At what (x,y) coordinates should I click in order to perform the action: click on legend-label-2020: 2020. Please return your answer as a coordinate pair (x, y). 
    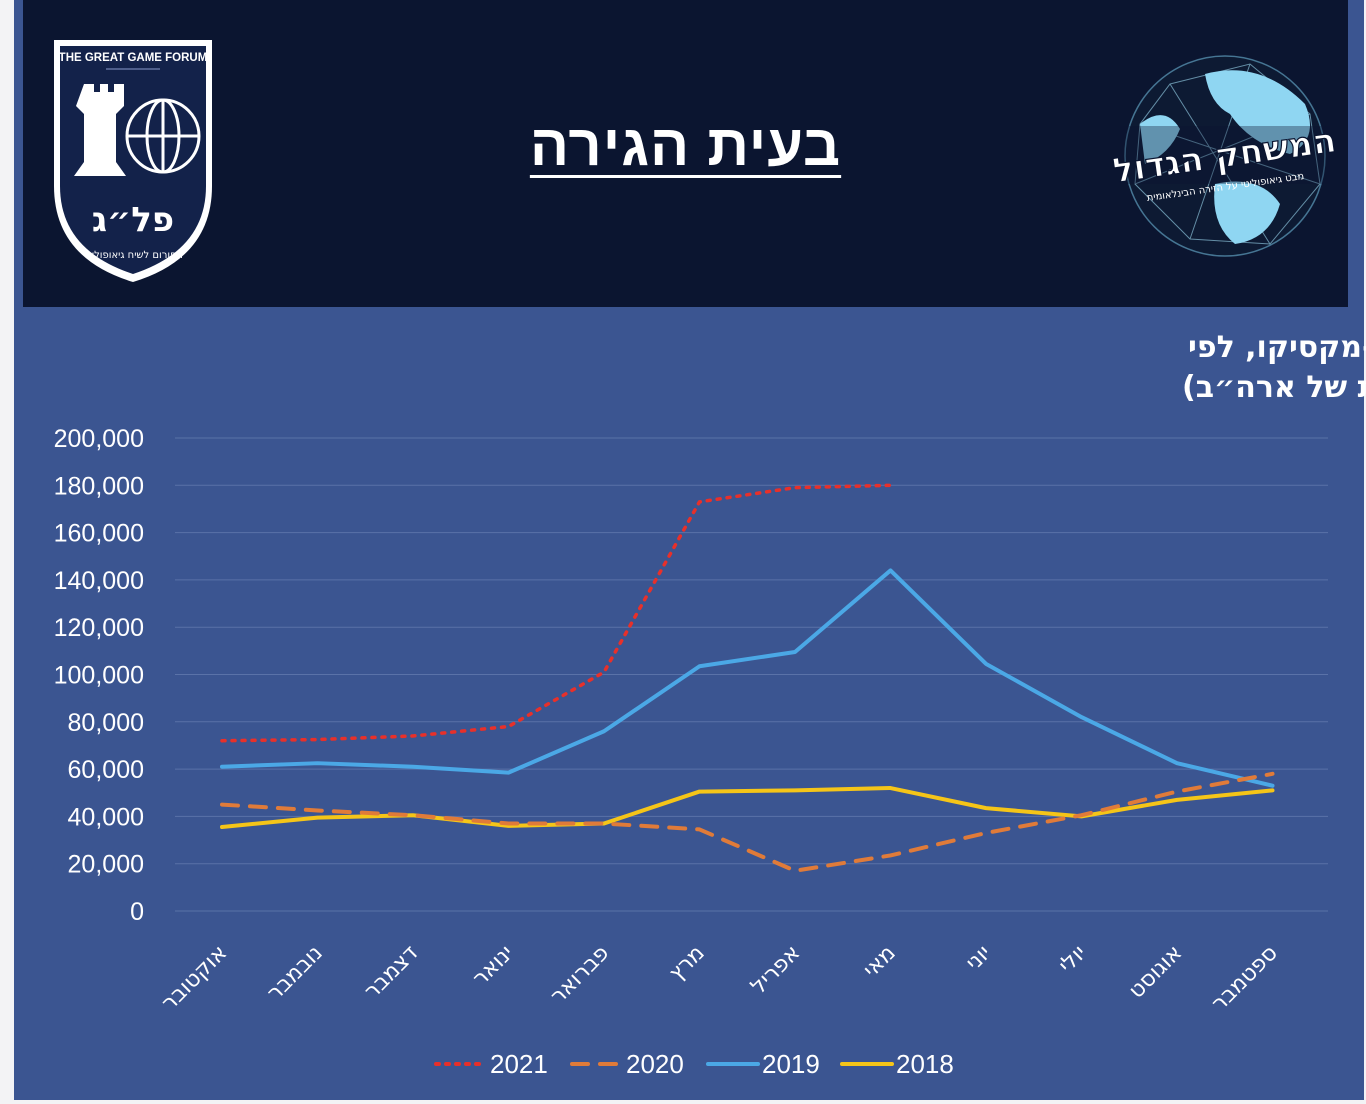
    Looking at the image, I should click on (655, 1064).